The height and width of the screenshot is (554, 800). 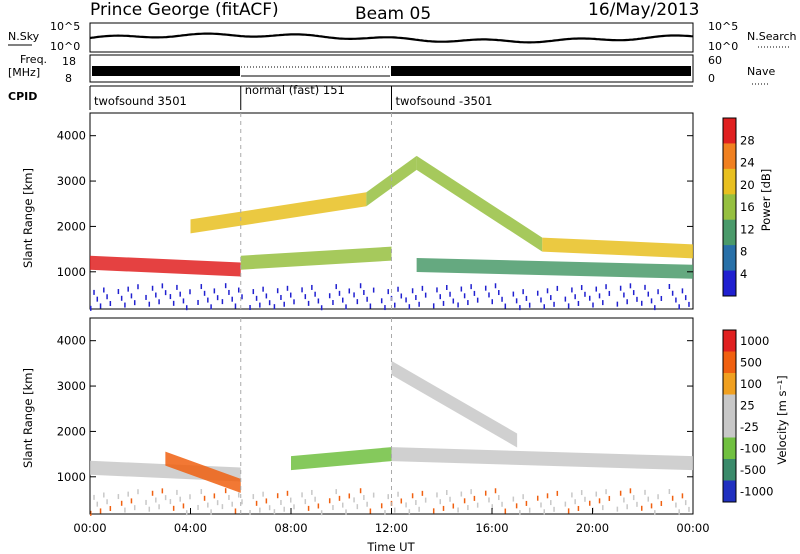 What do you see at coordinates (402, 36) in the screenshot?
I see `nsky-strip: N.Sky 10^5 10^0 10^5 10^0 N.Search` at bounding box center [402, 36].